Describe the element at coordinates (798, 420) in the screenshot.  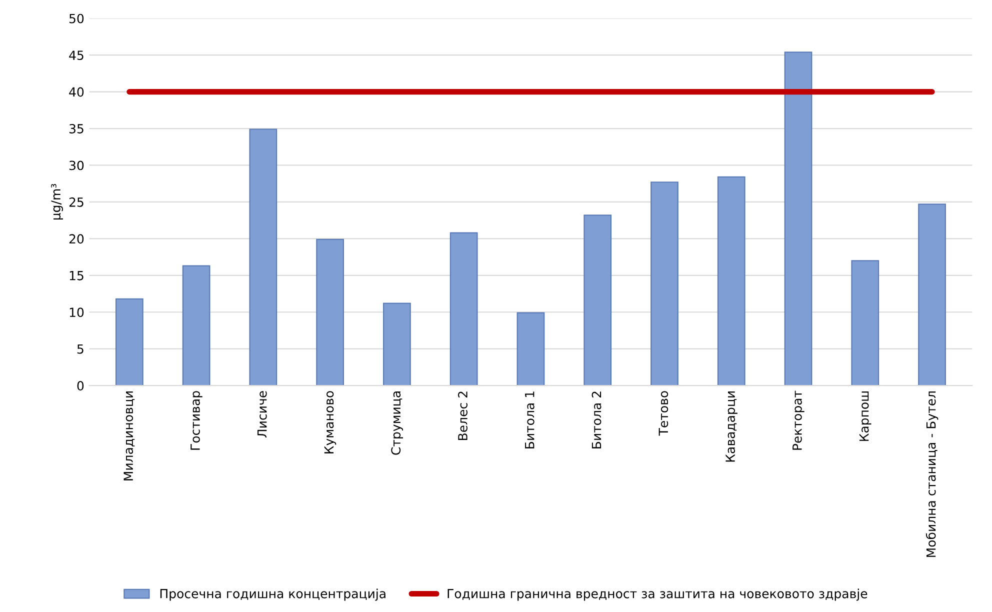
I see `x-tick-label: Ректорат` at that location.